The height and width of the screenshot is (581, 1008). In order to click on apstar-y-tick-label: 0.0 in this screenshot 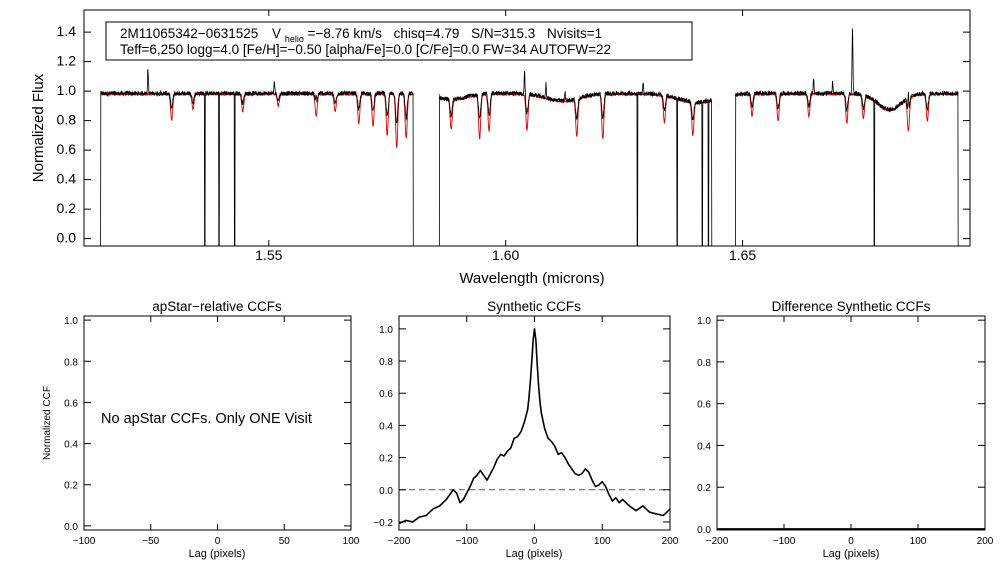, I will do `click(71, 527)`.